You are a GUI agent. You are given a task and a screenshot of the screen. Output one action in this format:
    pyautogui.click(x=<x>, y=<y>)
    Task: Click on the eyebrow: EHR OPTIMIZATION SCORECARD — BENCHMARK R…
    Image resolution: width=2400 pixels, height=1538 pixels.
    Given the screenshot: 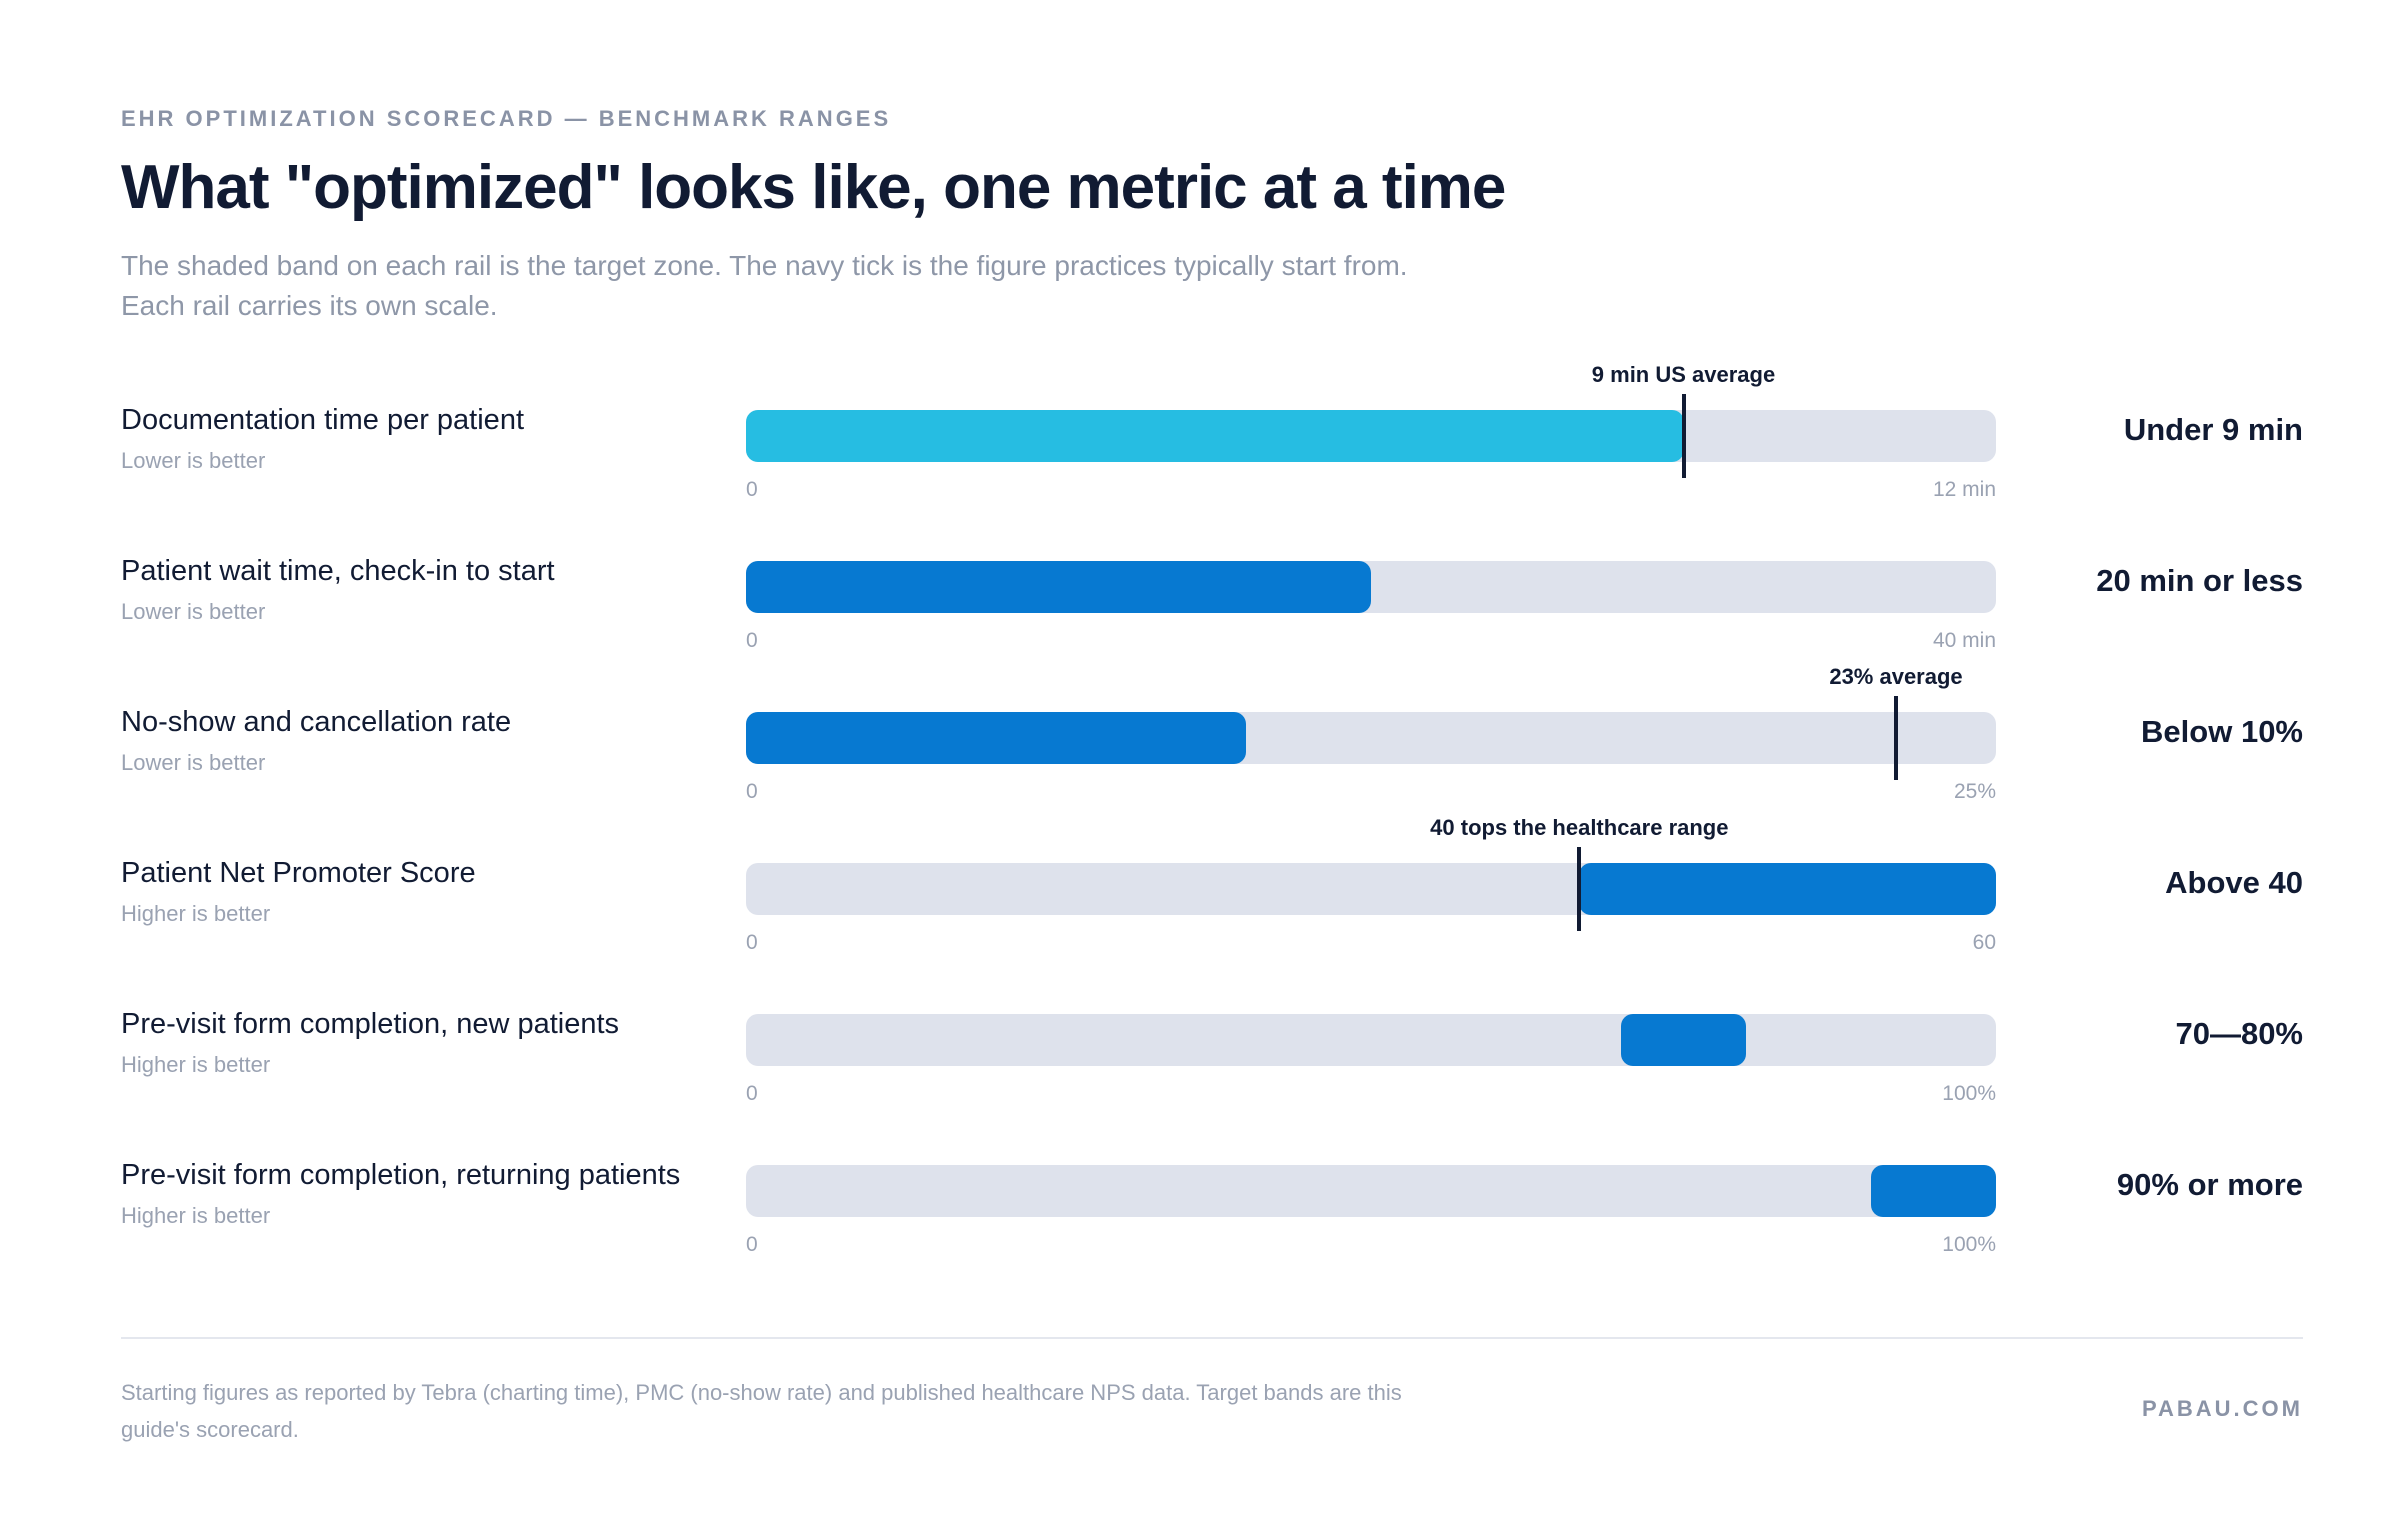 What is the action you would take?
    pyautogui.click(x=506, y=118)
    